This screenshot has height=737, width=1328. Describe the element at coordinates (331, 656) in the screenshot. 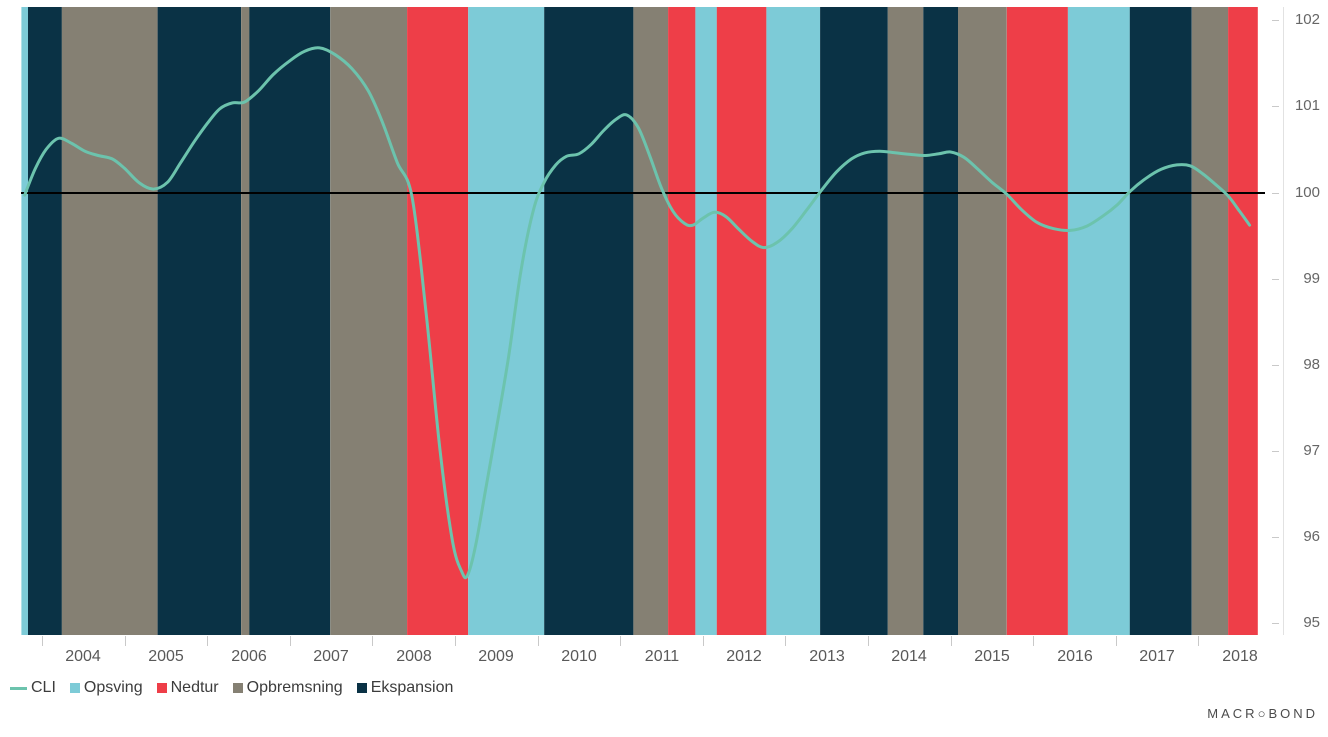

I see `x-axis-label: 2007` at that location.